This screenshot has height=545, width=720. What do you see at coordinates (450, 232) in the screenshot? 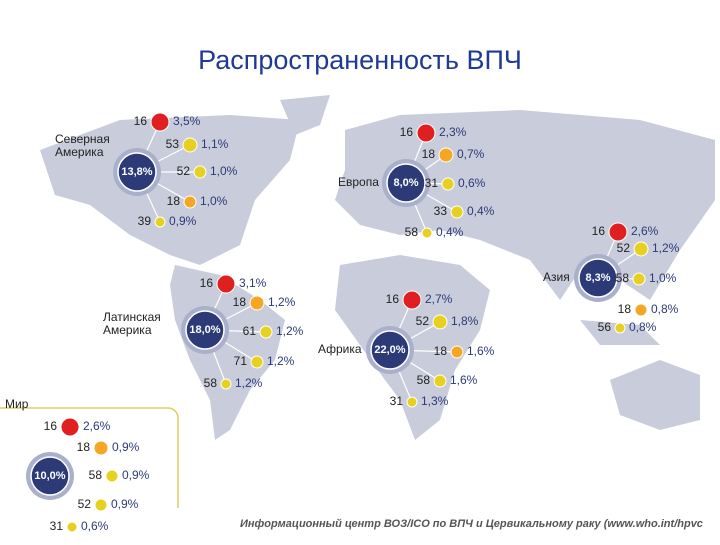
I see `prevalence-label: 0,4%` at bounding box center [450, 232].